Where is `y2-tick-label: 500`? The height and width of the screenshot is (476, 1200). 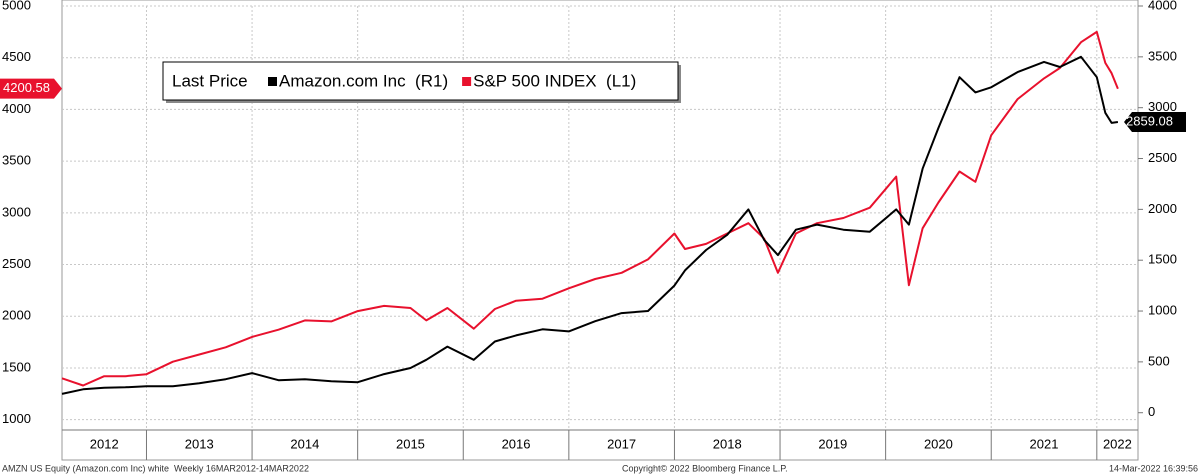
y2-tick-label: 500 is located at coordinates (1159, 360).